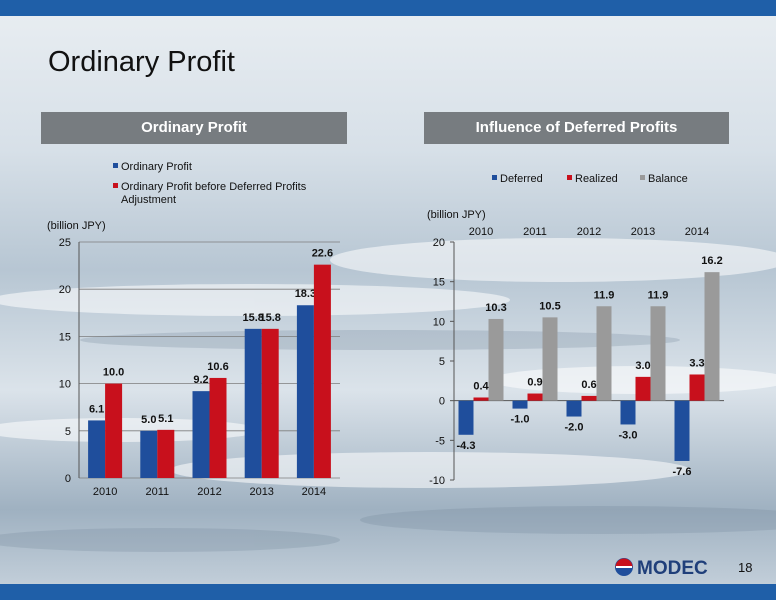  What do you see at coordinates (165, 419) in the screenshot?
I see `data-label: 5.1` at bounding box center [165, 419].